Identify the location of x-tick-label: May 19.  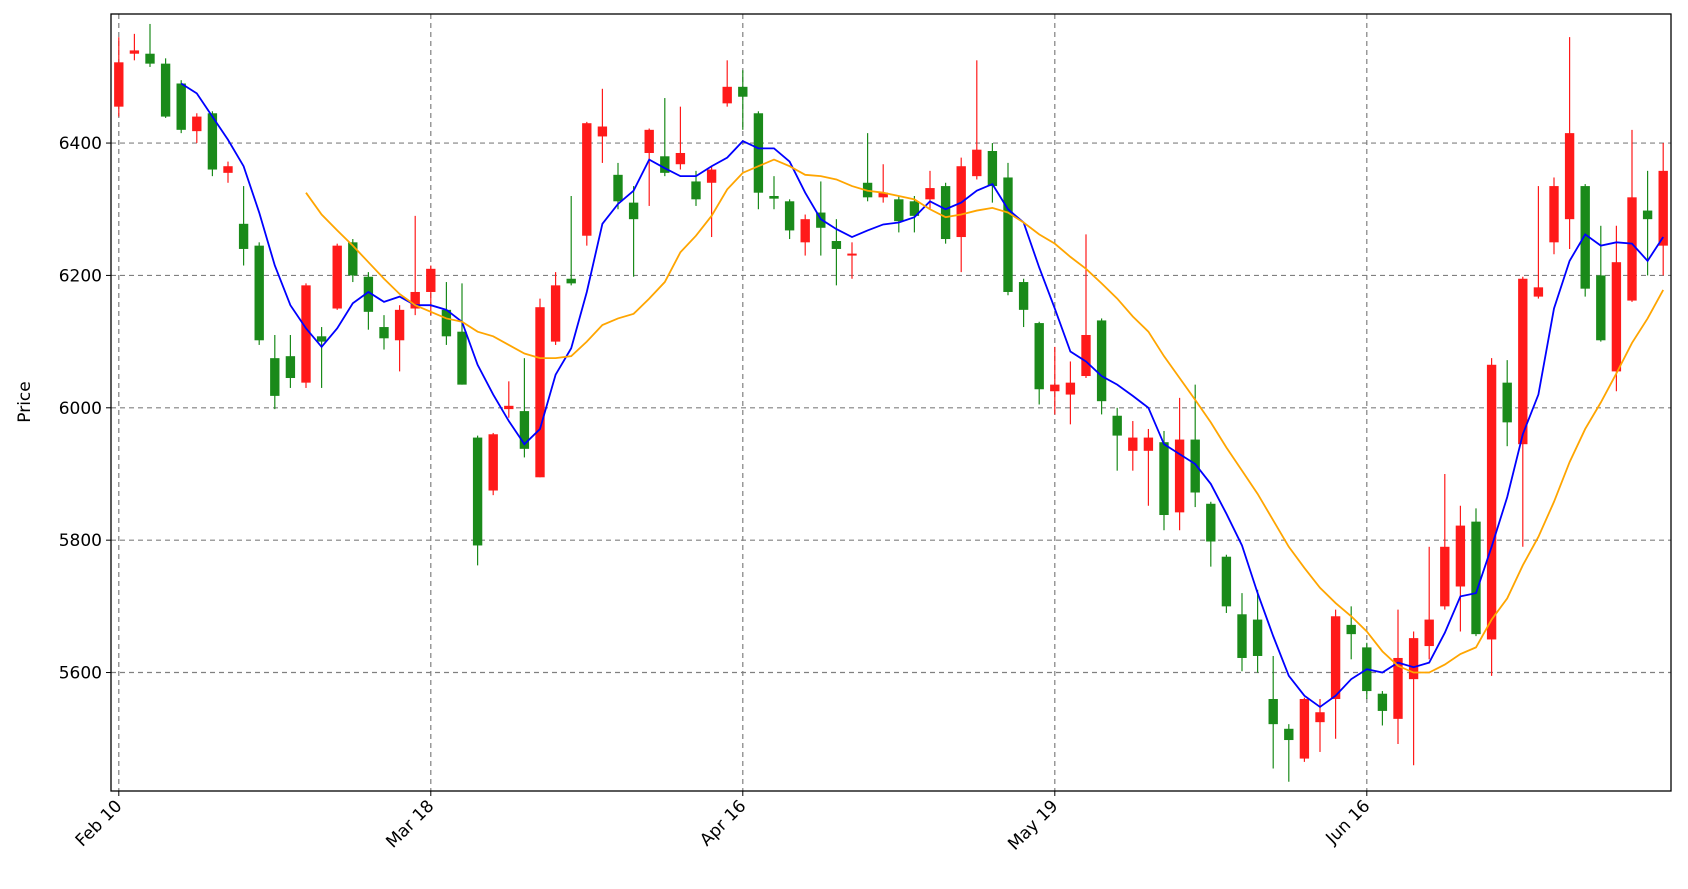
(1033, 825).